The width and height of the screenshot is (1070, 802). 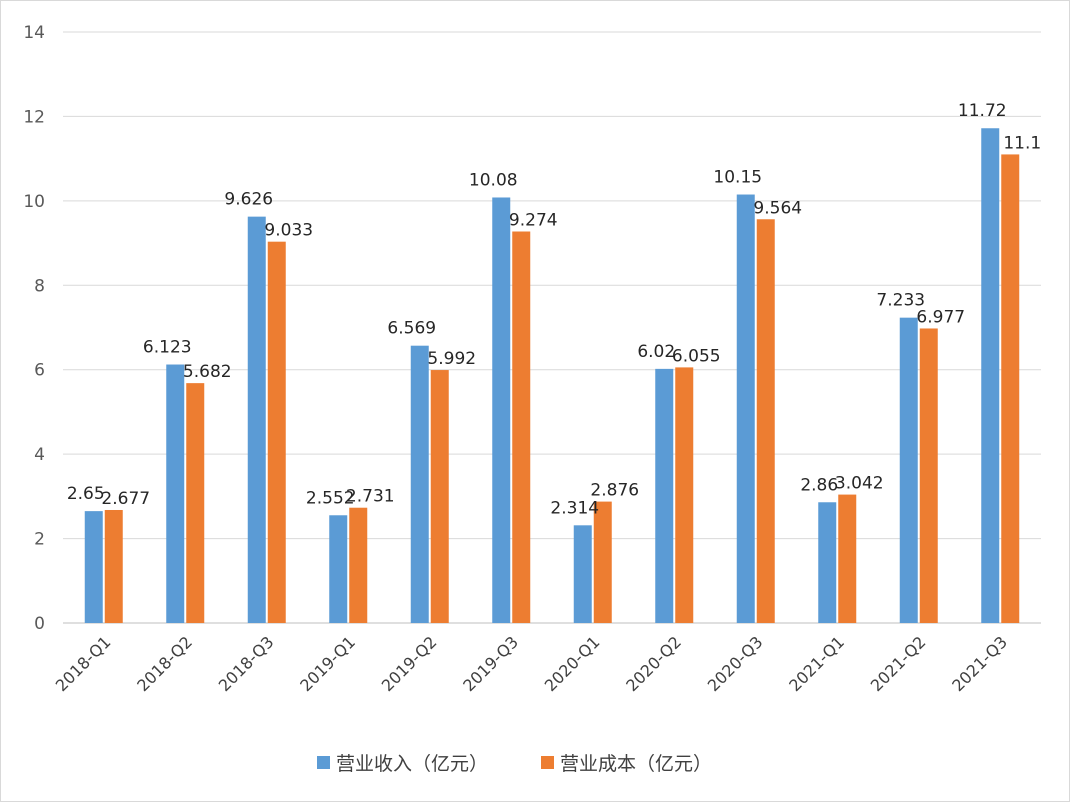 What do you see at coordinates (572, 663) in the screenshot?
I see `x-tick-label: 2020-Q1` at bounding box center [572, 663].